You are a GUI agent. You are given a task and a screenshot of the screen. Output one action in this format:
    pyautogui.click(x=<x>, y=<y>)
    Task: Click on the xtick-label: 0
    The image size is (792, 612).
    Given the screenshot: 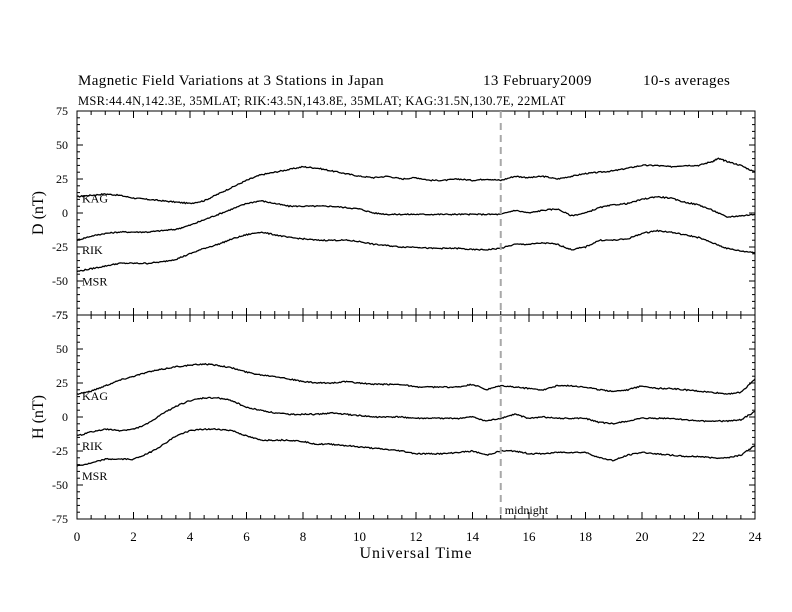 What is the action you would take?
    pyautogui.click(x=77, y=536)
    